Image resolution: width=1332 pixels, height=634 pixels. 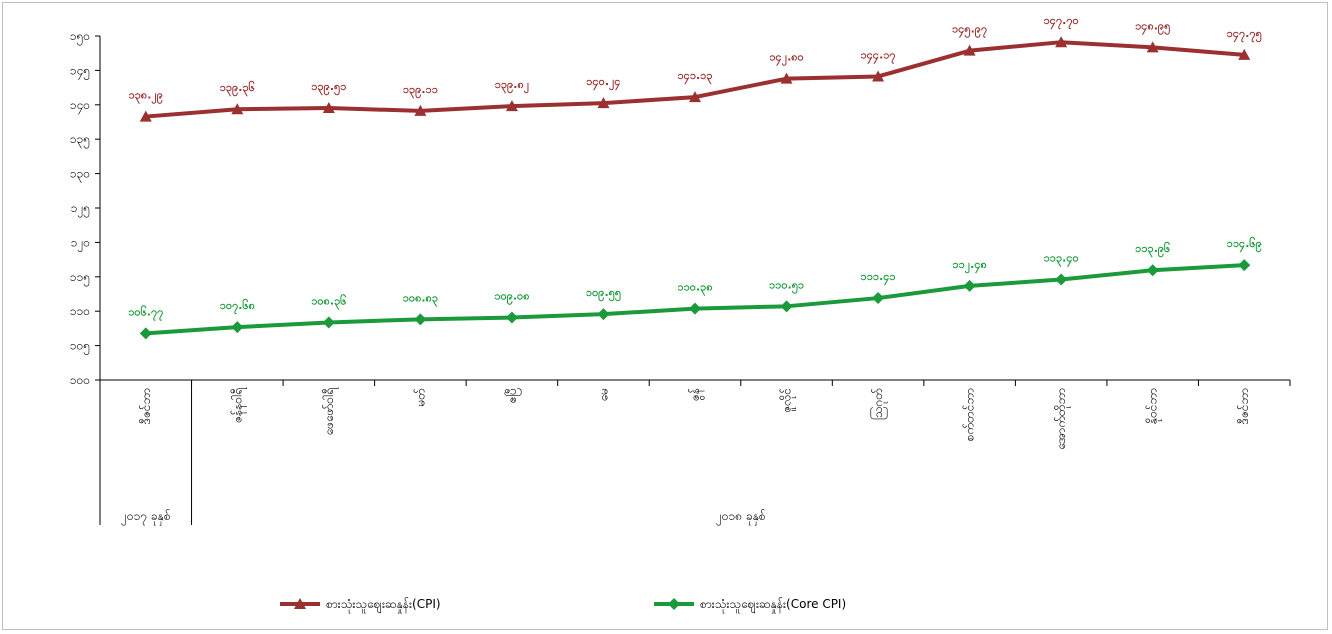 I want to click on data-label: ၁၁၃.၉၆, so click(x=1152, y=250).